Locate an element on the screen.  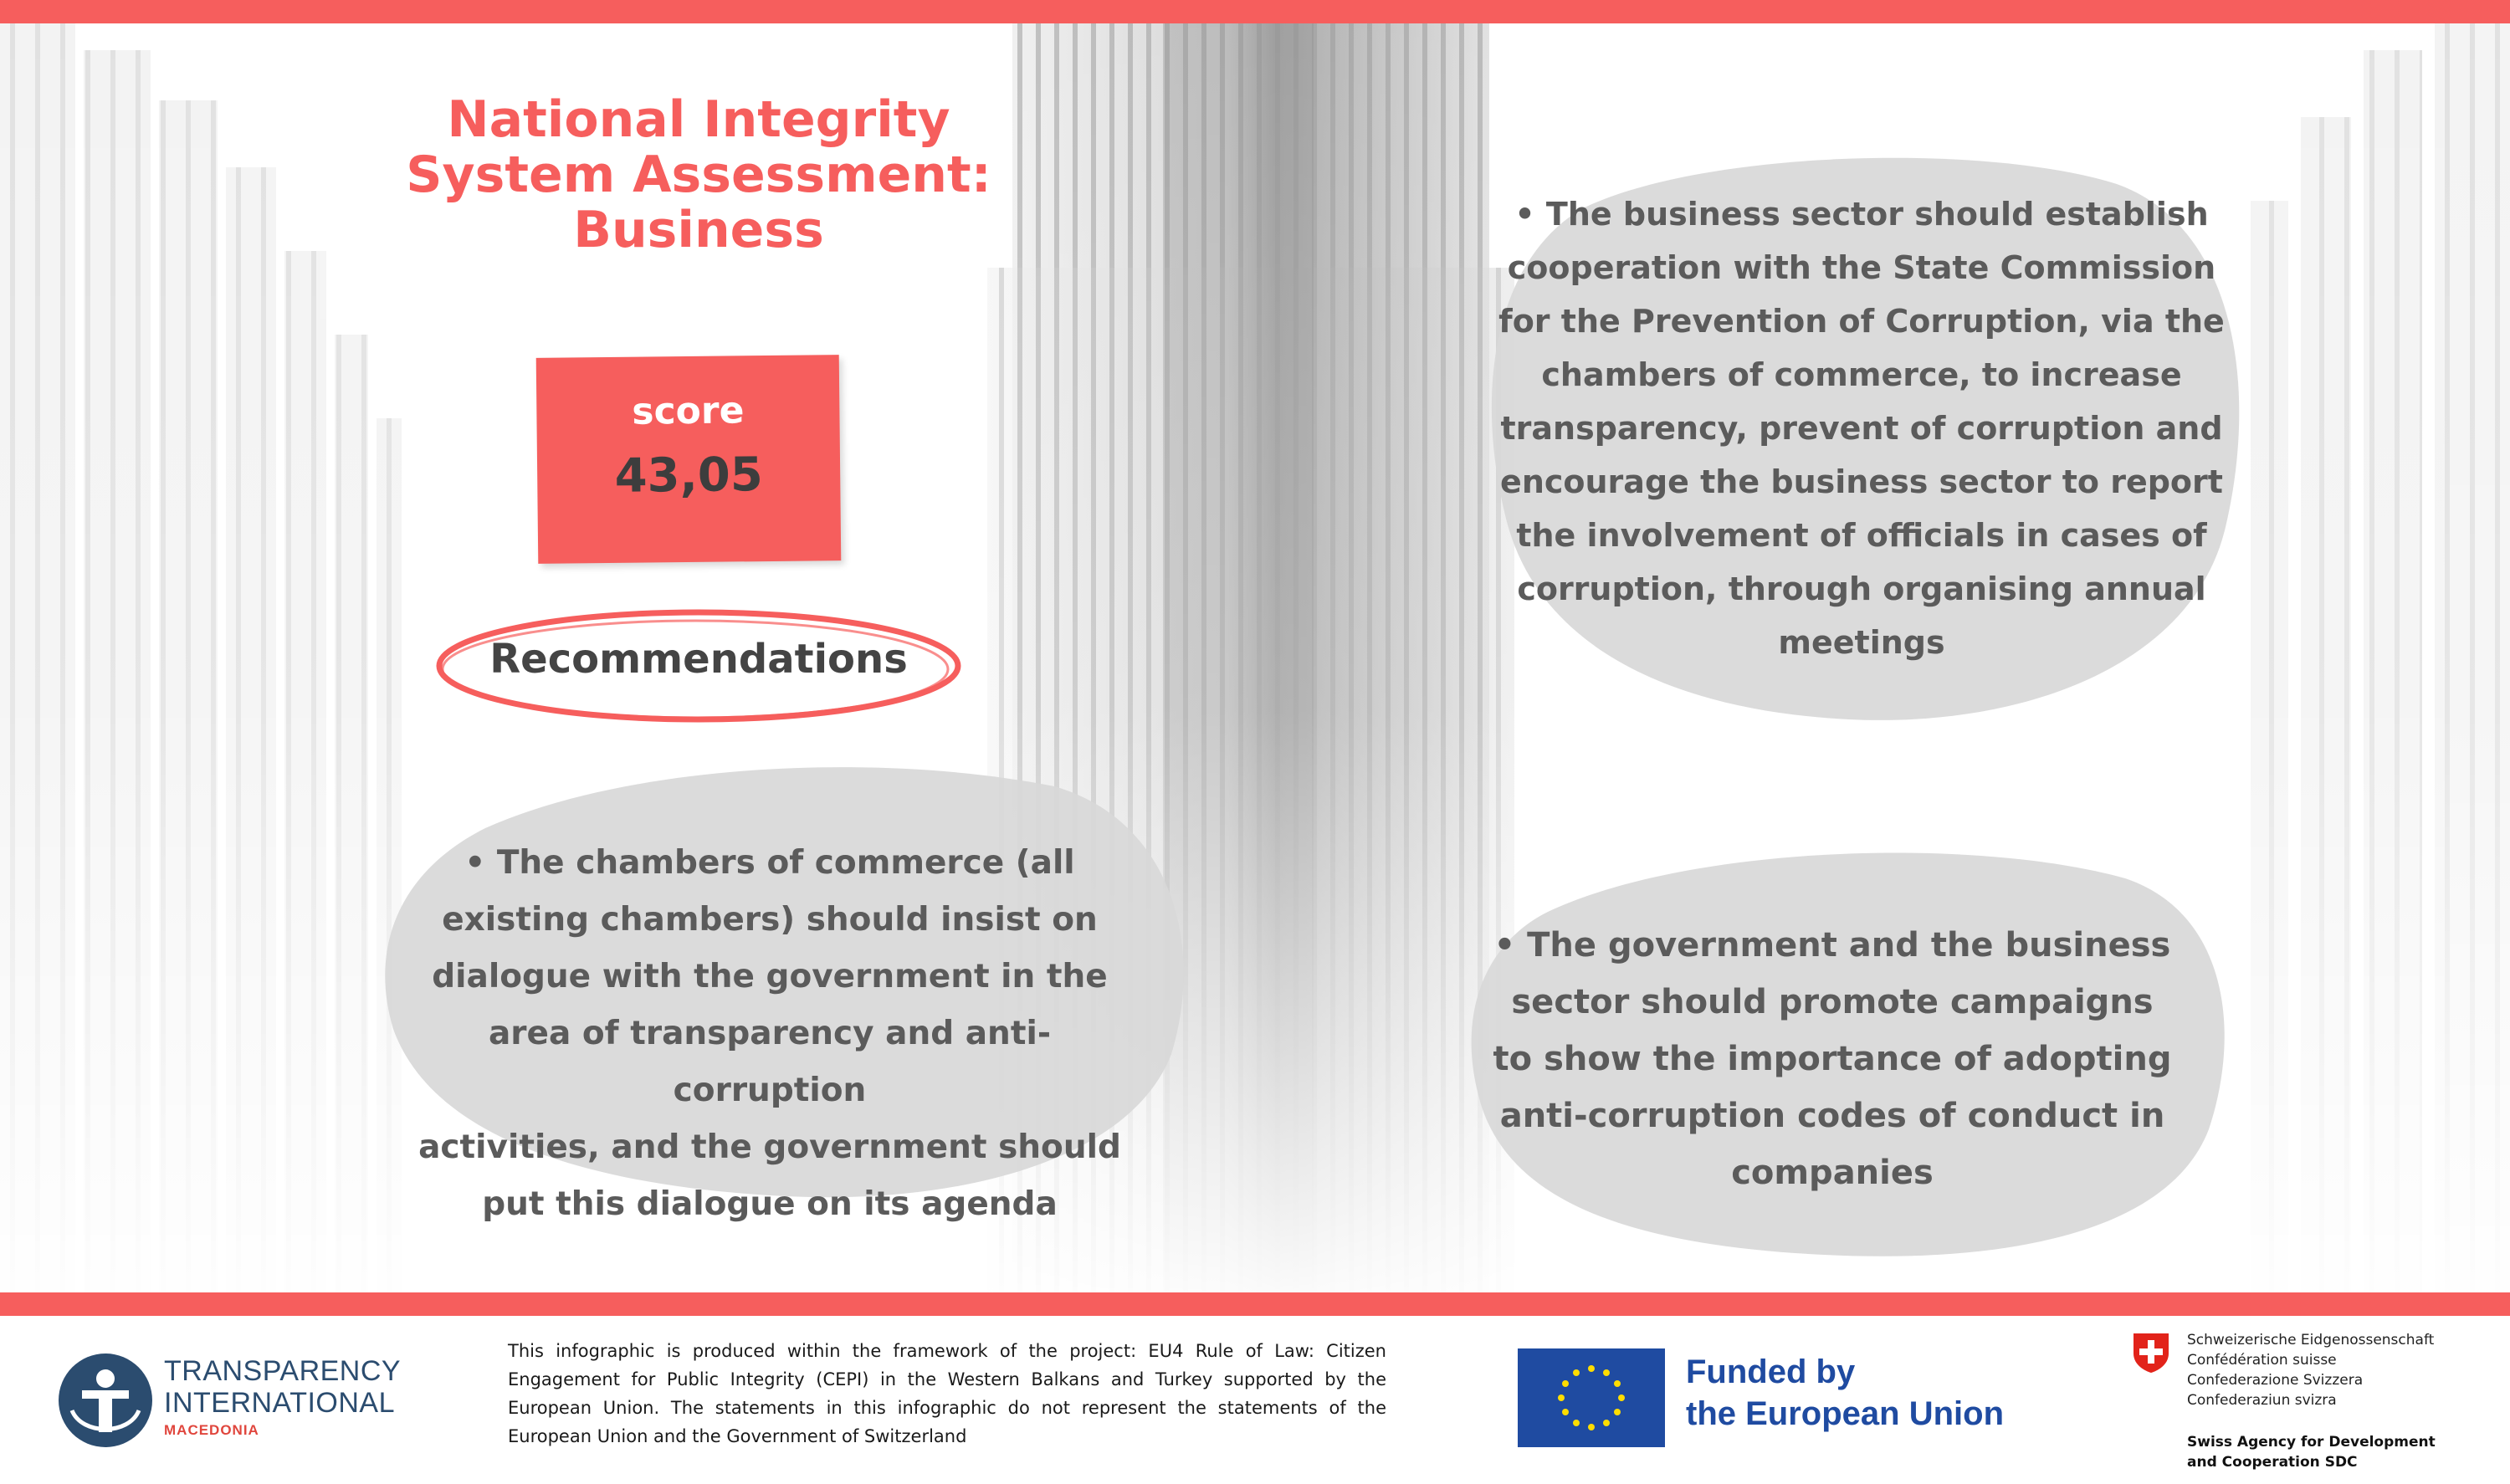
recommendation-line: encourage the business sector to report is located at coordinates (1862, 481).